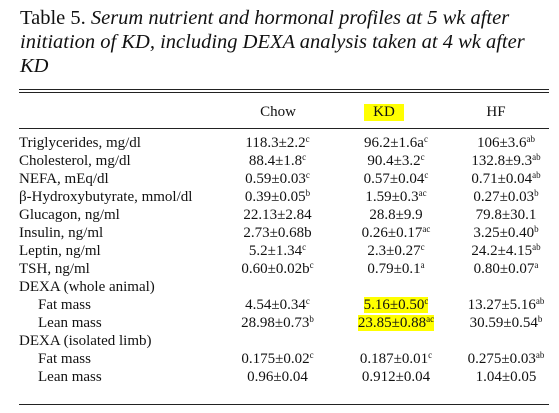 This screenshot has width=559, height=413. I want to click on row-label: DEXA (isolated limb), so click(85, 341).